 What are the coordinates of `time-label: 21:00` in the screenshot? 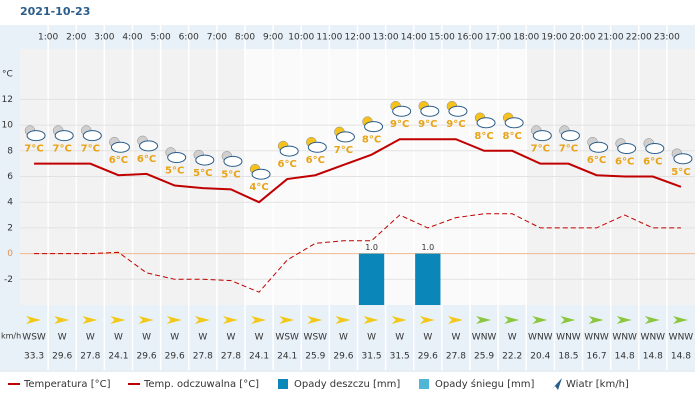 It's located at (611, 38).